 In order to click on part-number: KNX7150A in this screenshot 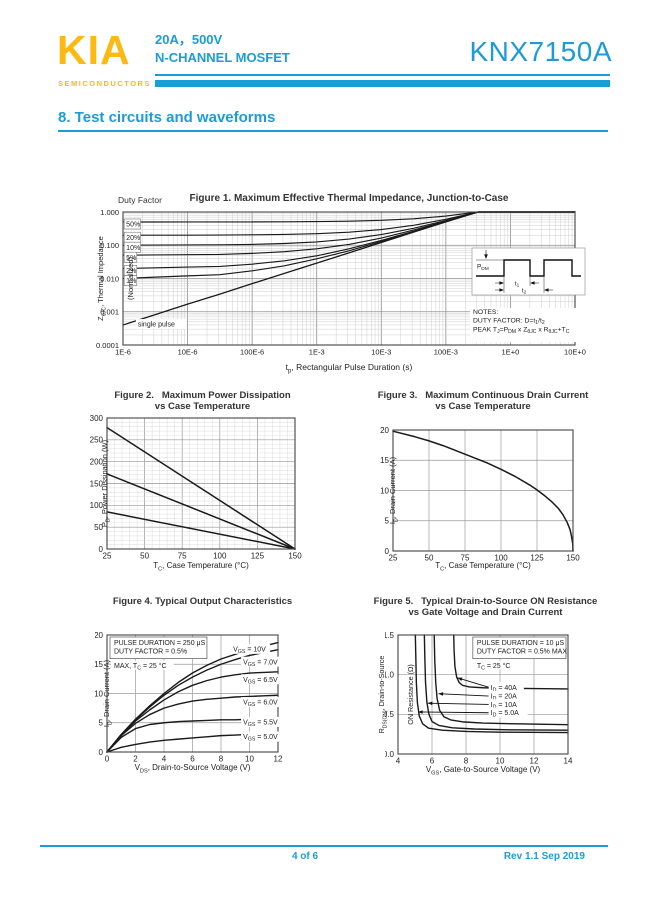, I will do `click(540, 51)`.